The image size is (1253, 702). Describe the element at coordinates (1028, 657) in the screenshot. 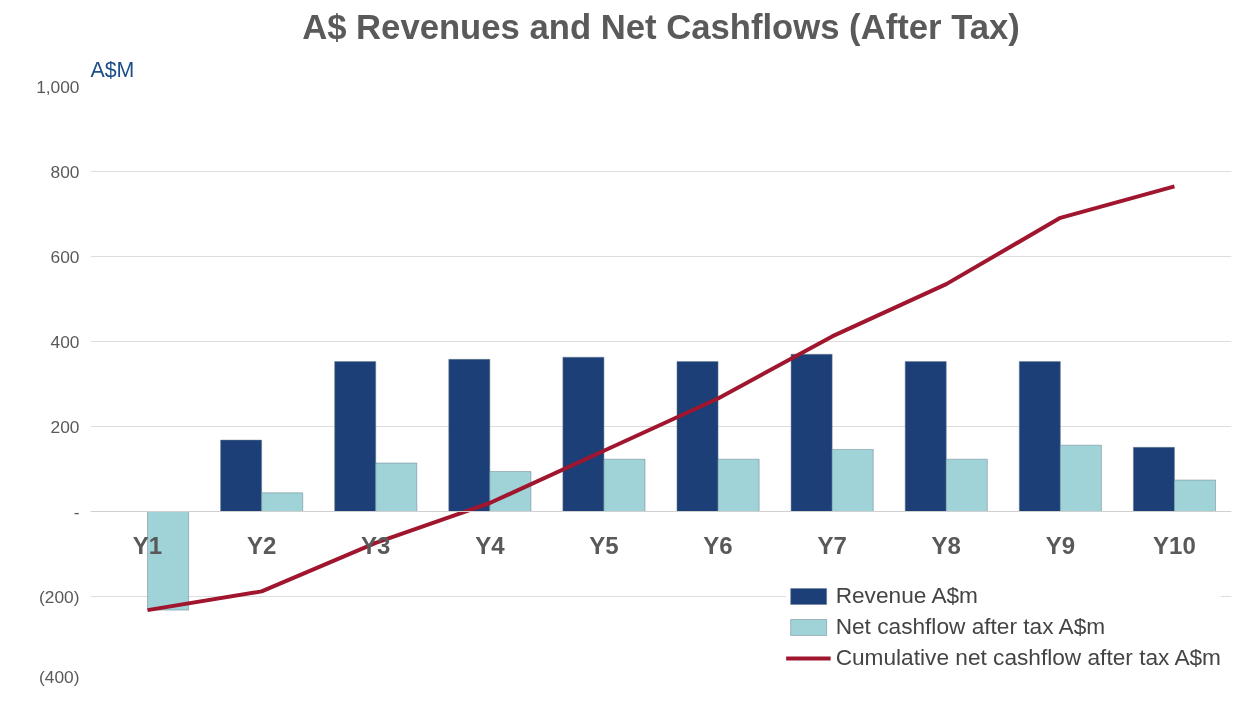

I see `legend-label: Cumulative net cashflow after tax A$m` at that location.